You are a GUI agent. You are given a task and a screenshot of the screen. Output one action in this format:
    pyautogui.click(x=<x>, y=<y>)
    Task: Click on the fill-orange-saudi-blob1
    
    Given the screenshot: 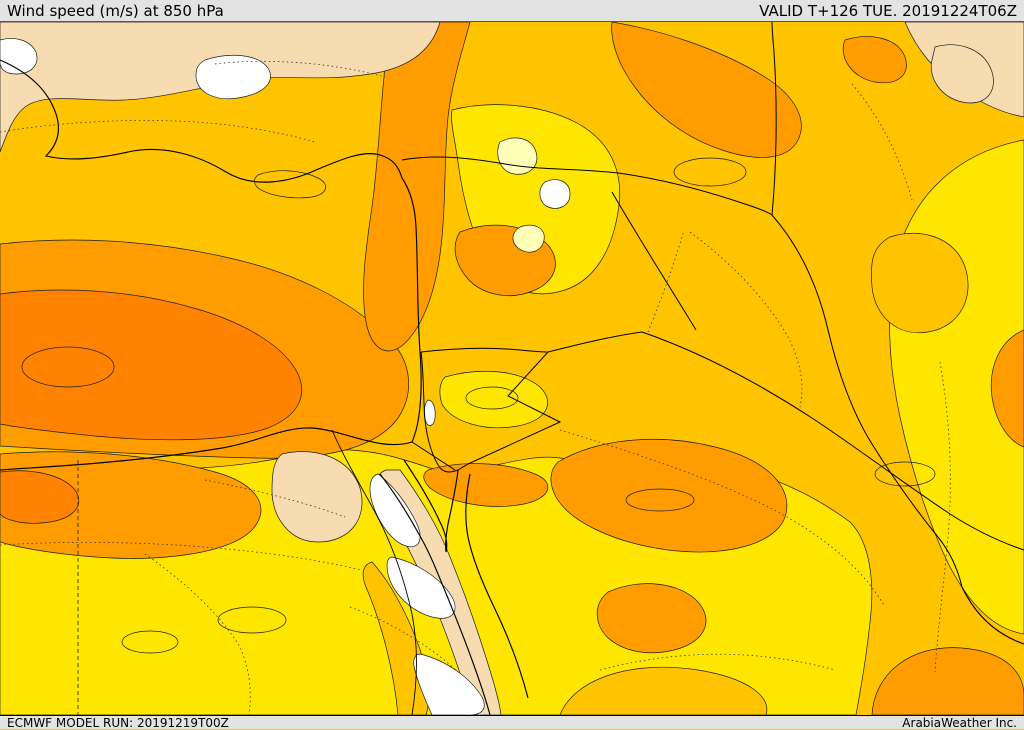 What is the action you would take?
    pyautogui.click(x=669, y=496)
    